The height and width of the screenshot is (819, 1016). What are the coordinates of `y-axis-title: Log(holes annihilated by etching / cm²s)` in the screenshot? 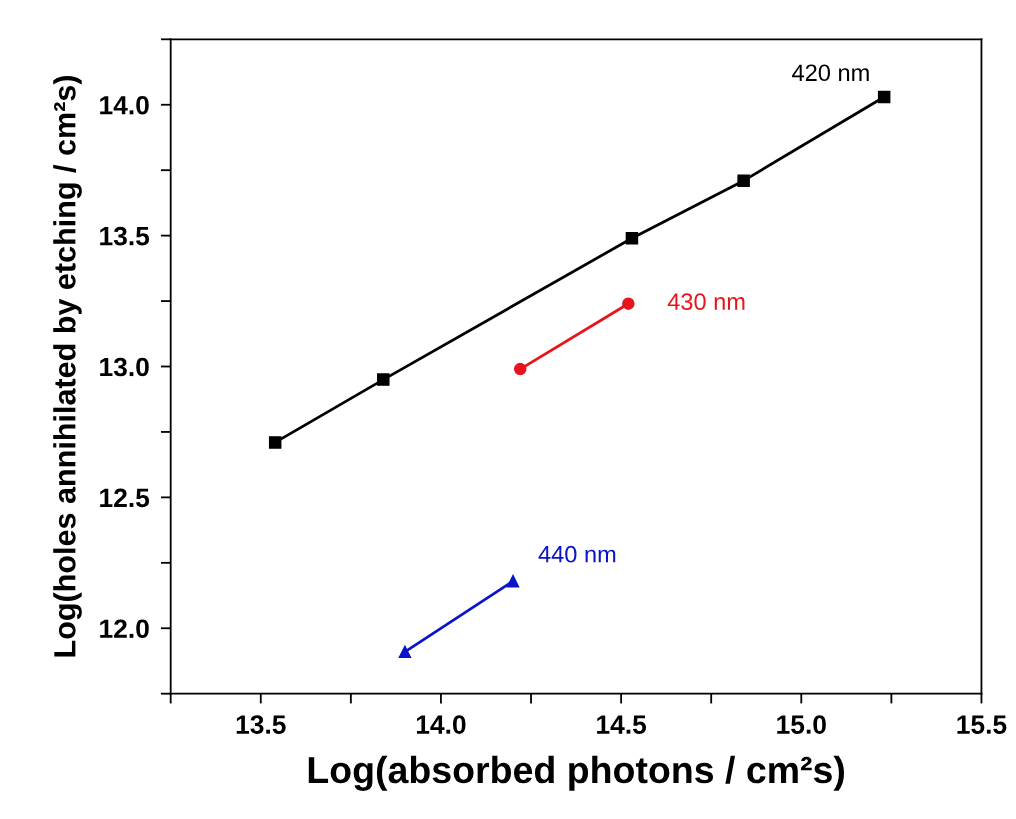 It's located at (67, 366).